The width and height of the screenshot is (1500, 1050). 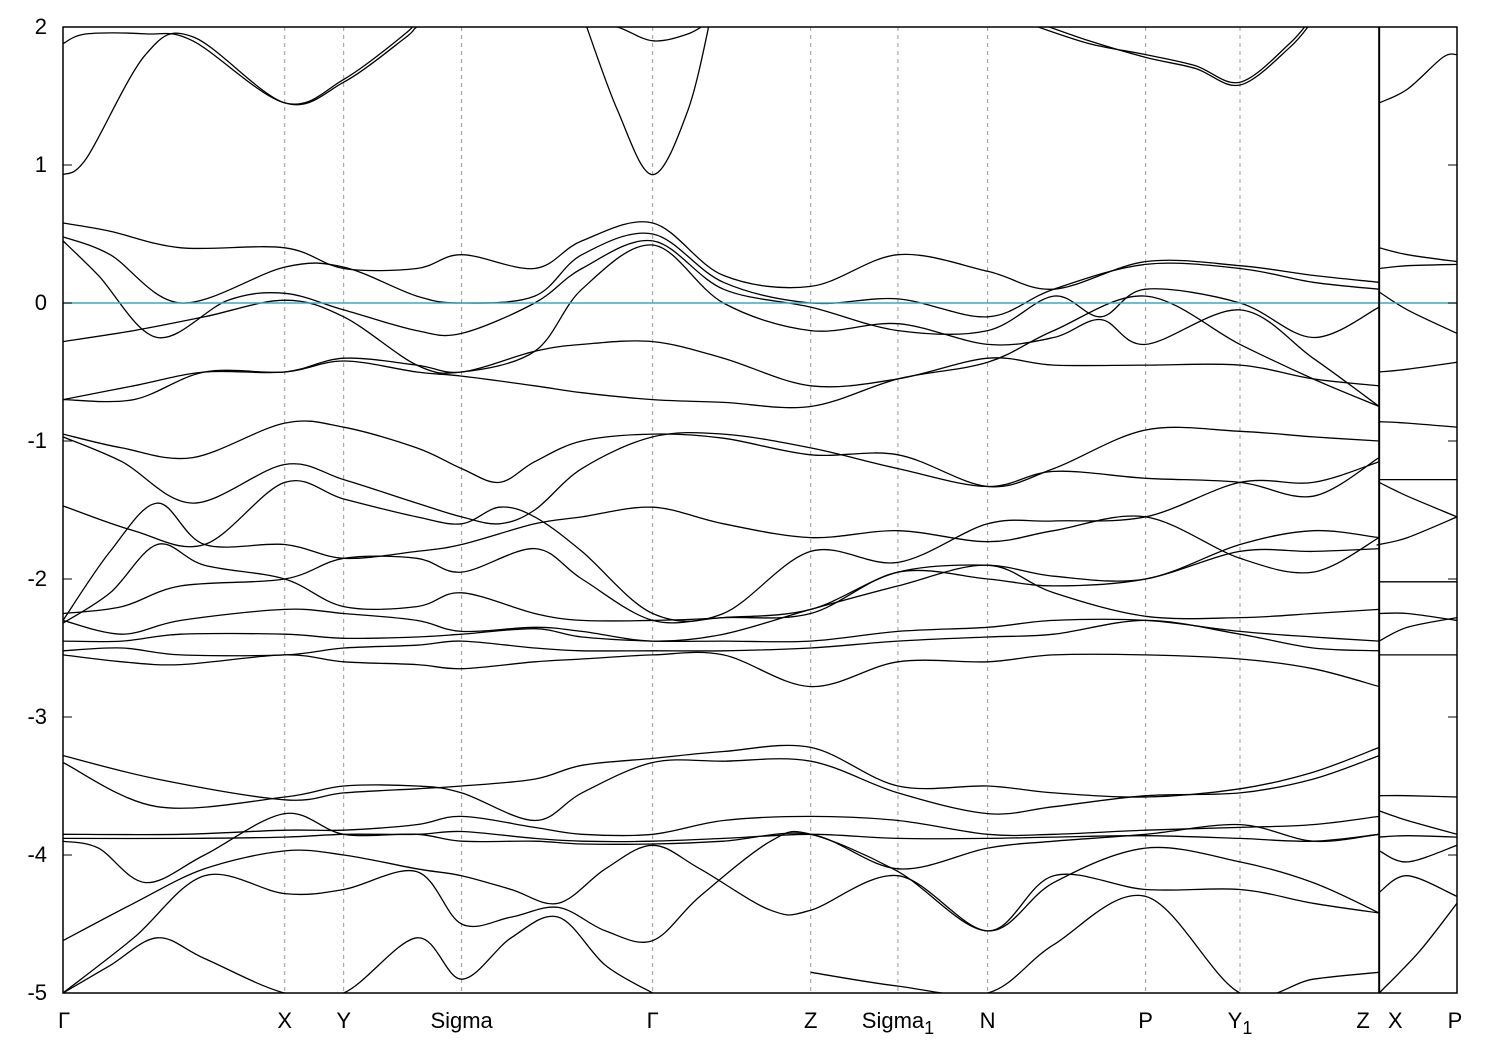 What do you see at coordinates (898, 1023) in the screenshot?
I see `x-tick-label: Sigma1` at bounding box center [898, 1023].